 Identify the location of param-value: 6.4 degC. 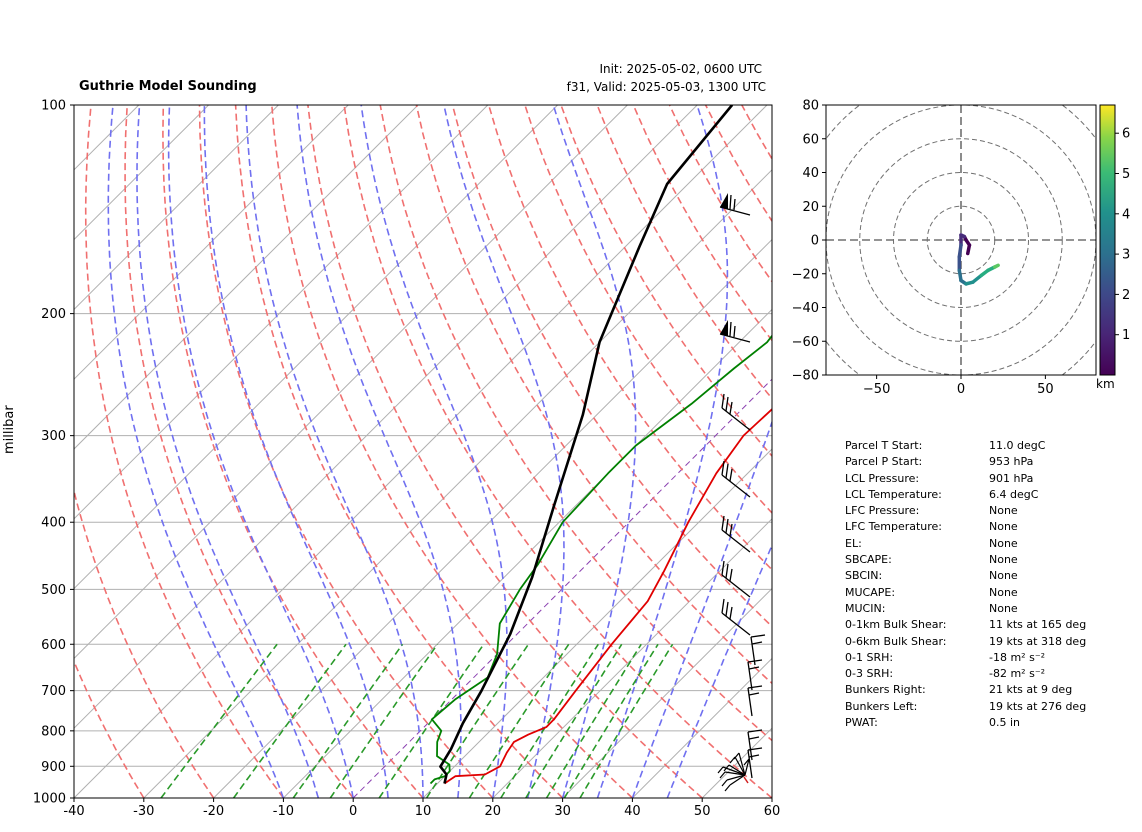
(1014, 494).